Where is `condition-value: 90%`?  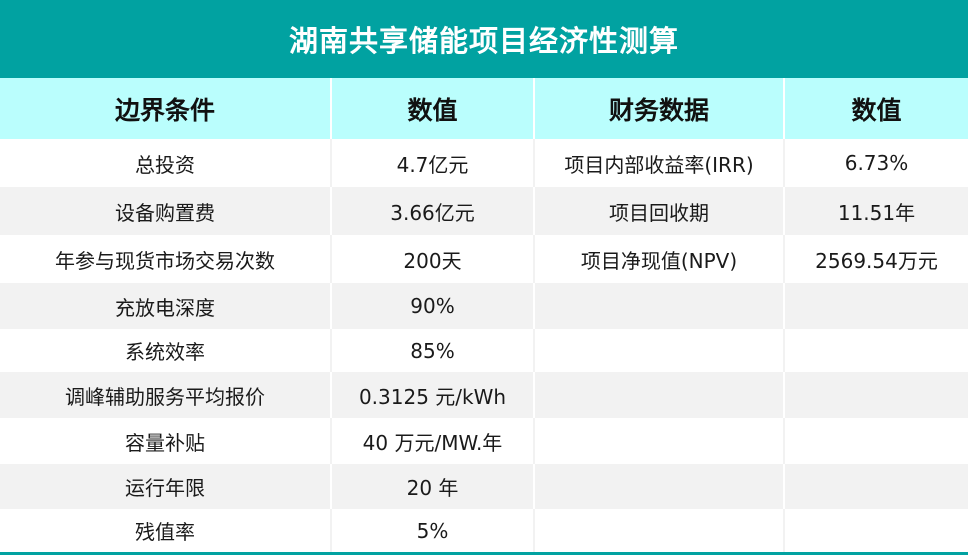 condition-value: 90% is located at coordinates (432, 306).